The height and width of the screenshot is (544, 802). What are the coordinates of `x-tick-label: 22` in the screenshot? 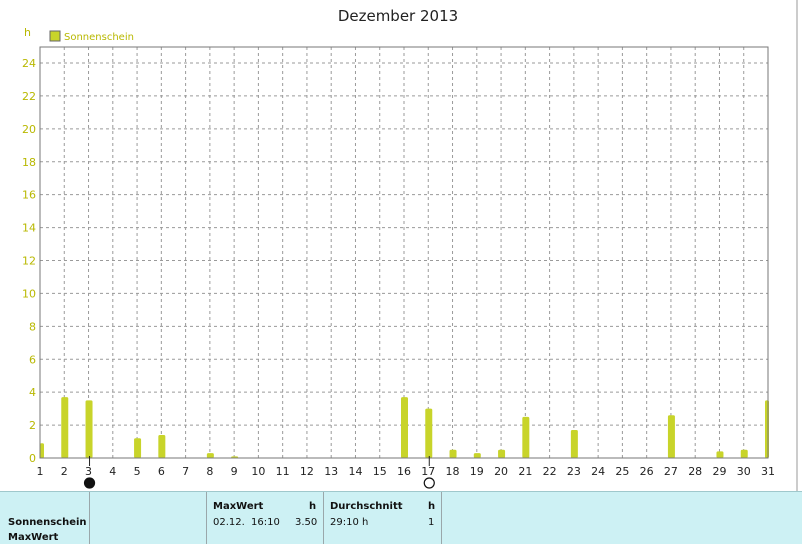 It's located at (550, 471).